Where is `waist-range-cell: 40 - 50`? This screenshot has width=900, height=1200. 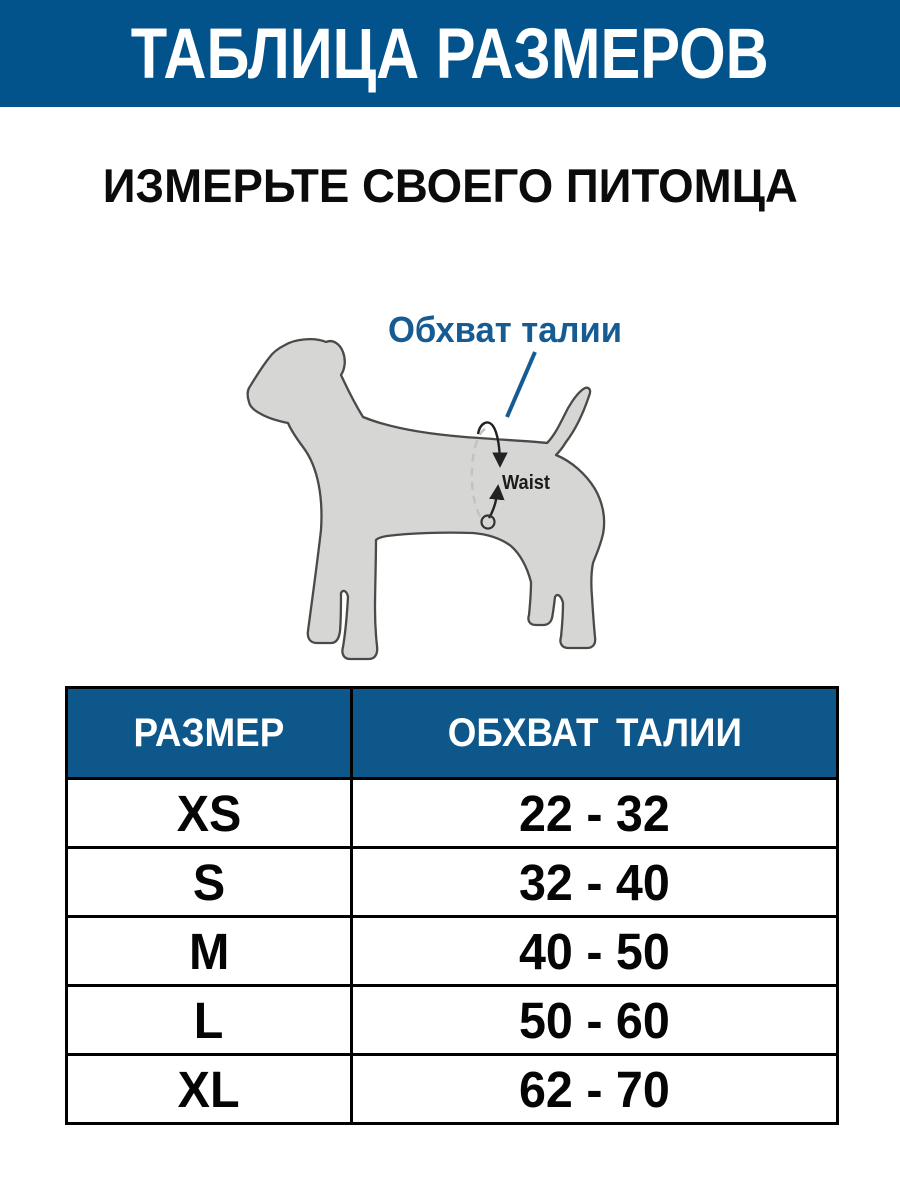
waist-range-cell: 40 - 50 is located at coordinates (594, 951).